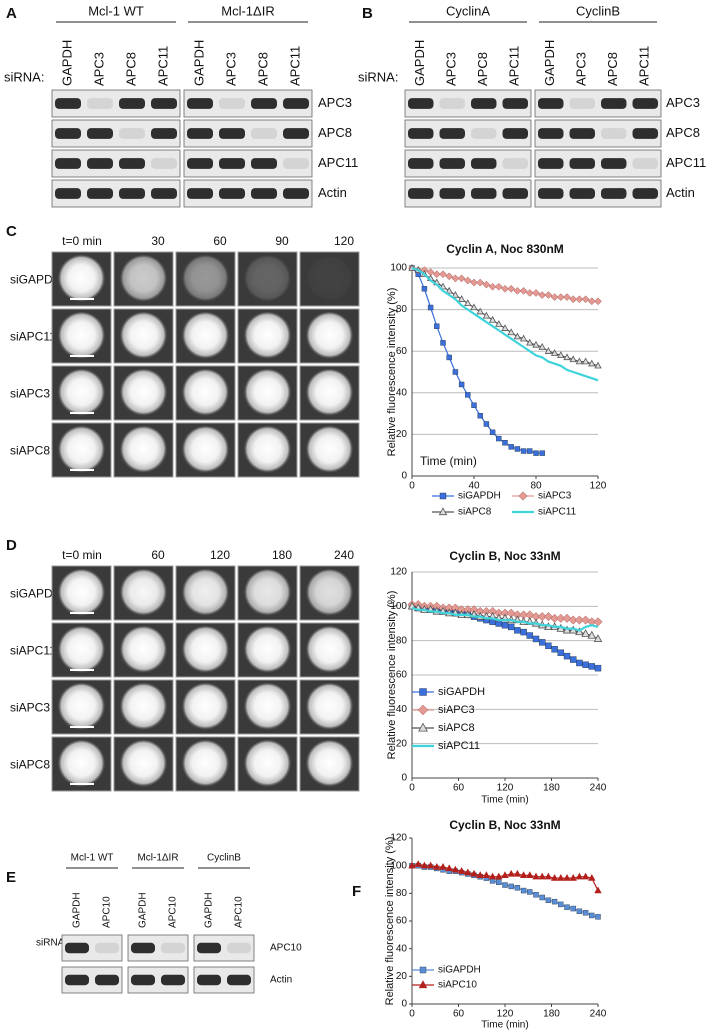  What do you see at coordinates (523, 496) in the screenshot?
I see `legend-marker` at bounding box center [523, 496].